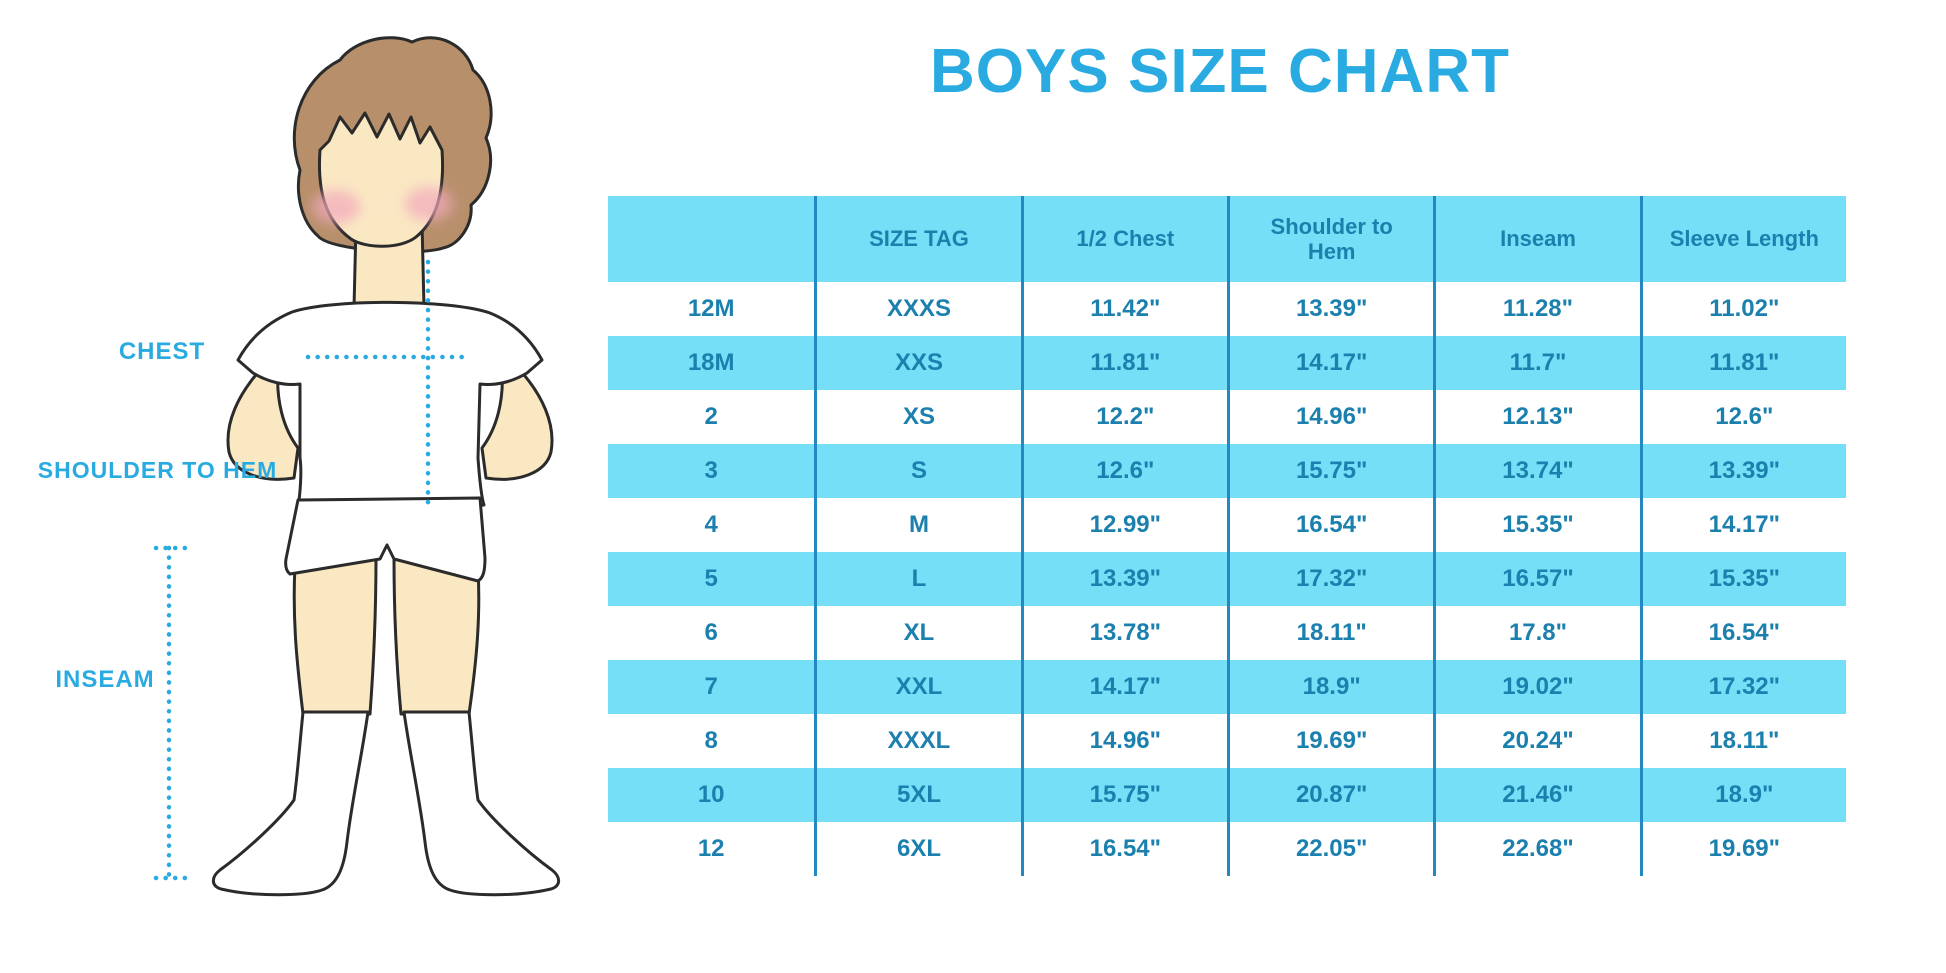 This screenshot has width=1946, height=973. I want to click on table-row: 8 XXXL 14.96" 19.69" 20.24" 18.11", so click(1227, 741).